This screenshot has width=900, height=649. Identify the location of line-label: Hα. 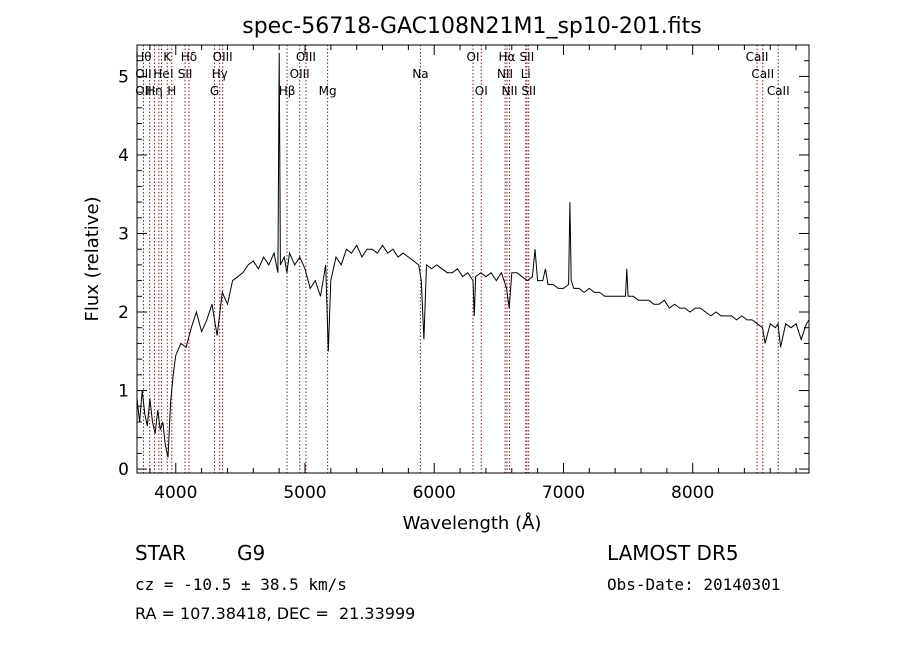
(507, 57).